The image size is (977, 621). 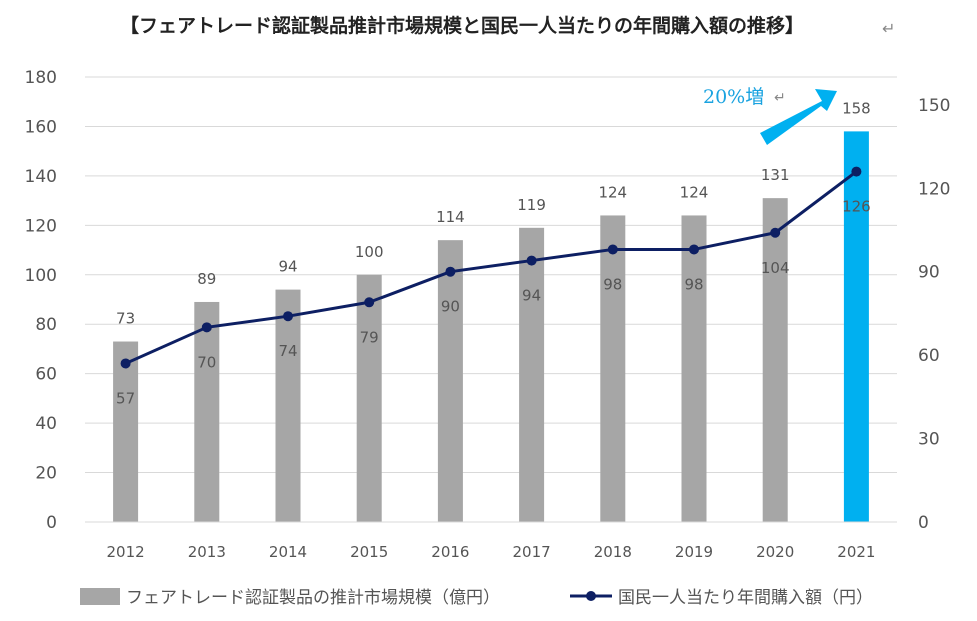 What do you see at coordinates (531, 296) in the screenshot?
I see `line-data-label: 94` at bounding box center [531, 296].